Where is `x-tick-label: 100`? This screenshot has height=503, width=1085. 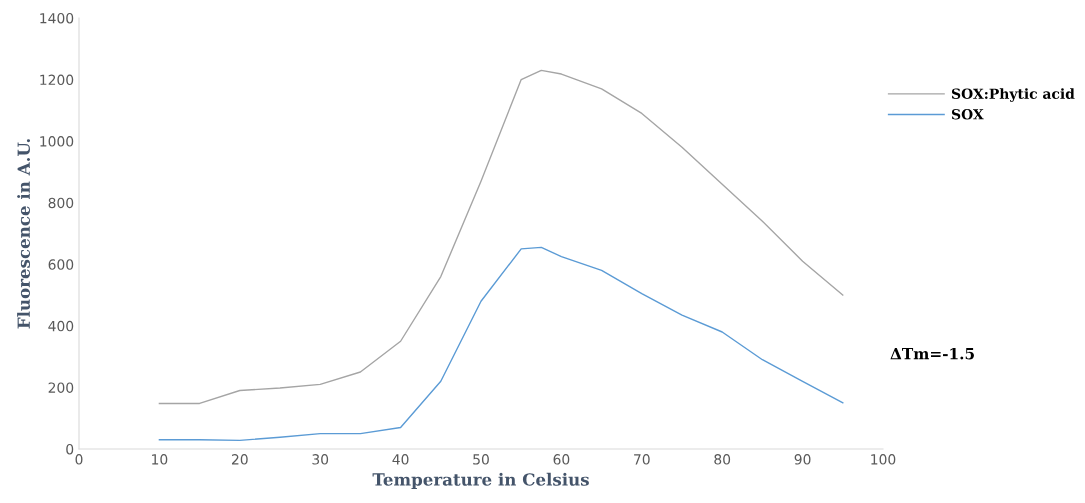
x-tick-label: 100 is located at coordinates (883, 459).